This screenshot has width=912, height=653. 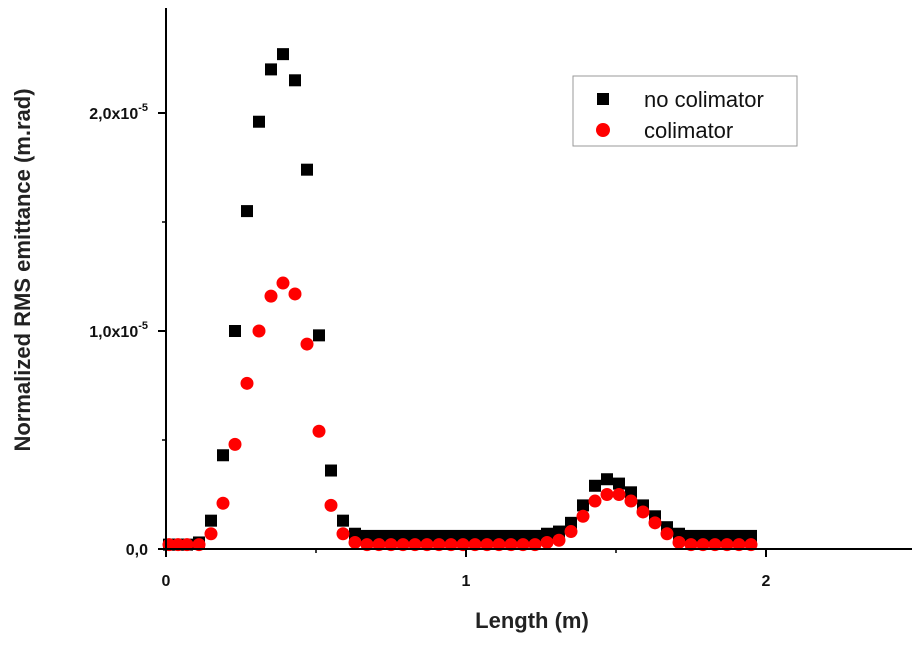 I want to click on legend-entry-no-colimator: no colimator, so click(x=680, y=99).